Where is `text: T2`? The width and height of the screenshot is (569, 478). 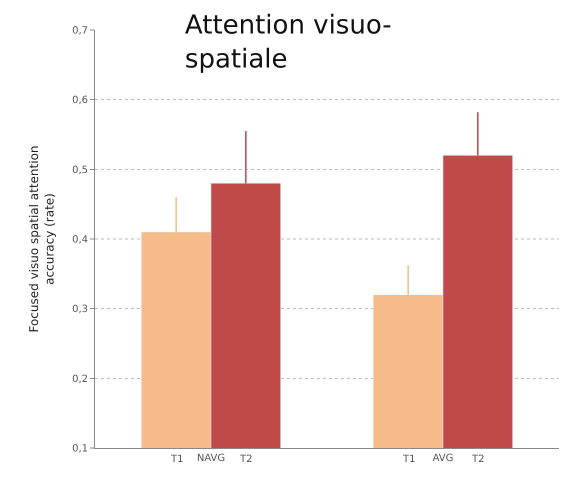
text: T2 is located at coordinates (478, 459).